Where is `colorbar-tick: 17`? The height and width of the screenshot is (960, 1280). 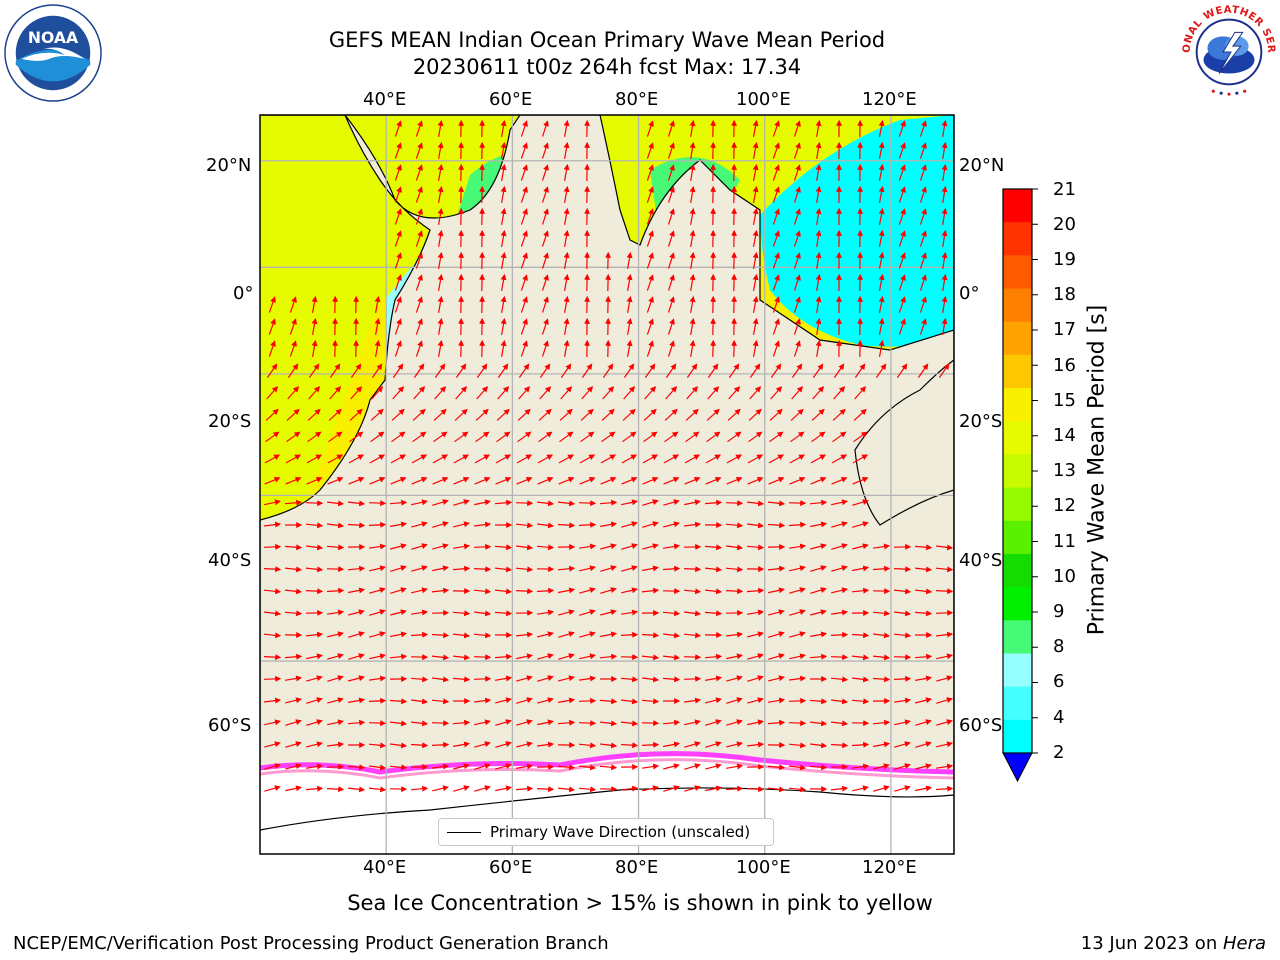 colorbar-tick: 17 is located at coordinates (1064, 329).